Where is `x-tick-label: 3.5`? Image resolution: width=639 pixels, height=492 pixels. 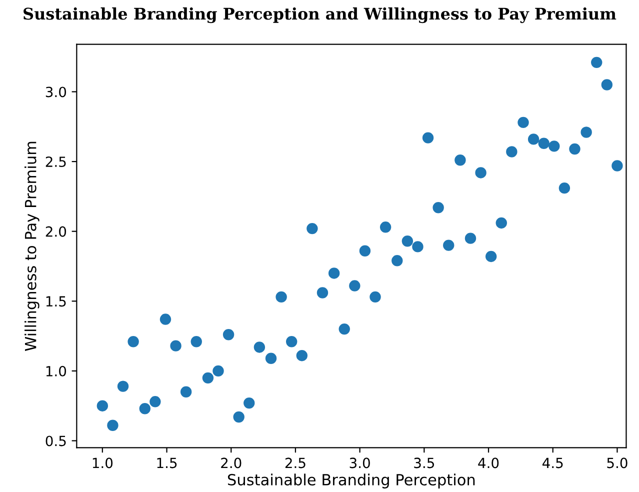 x-tick-label: 3.5 is located at coordinates (424, 463).